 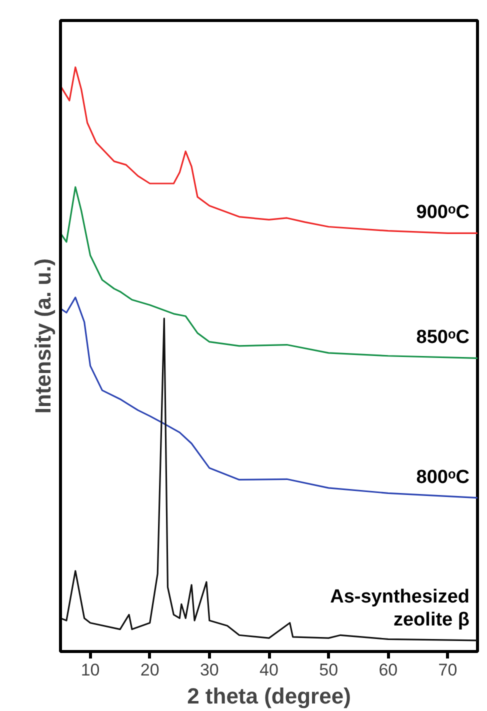 What do you see at coordinates (269, 670) in the screenshot?
I see `x-tick-label: 40` at bounding box center [269, 670].